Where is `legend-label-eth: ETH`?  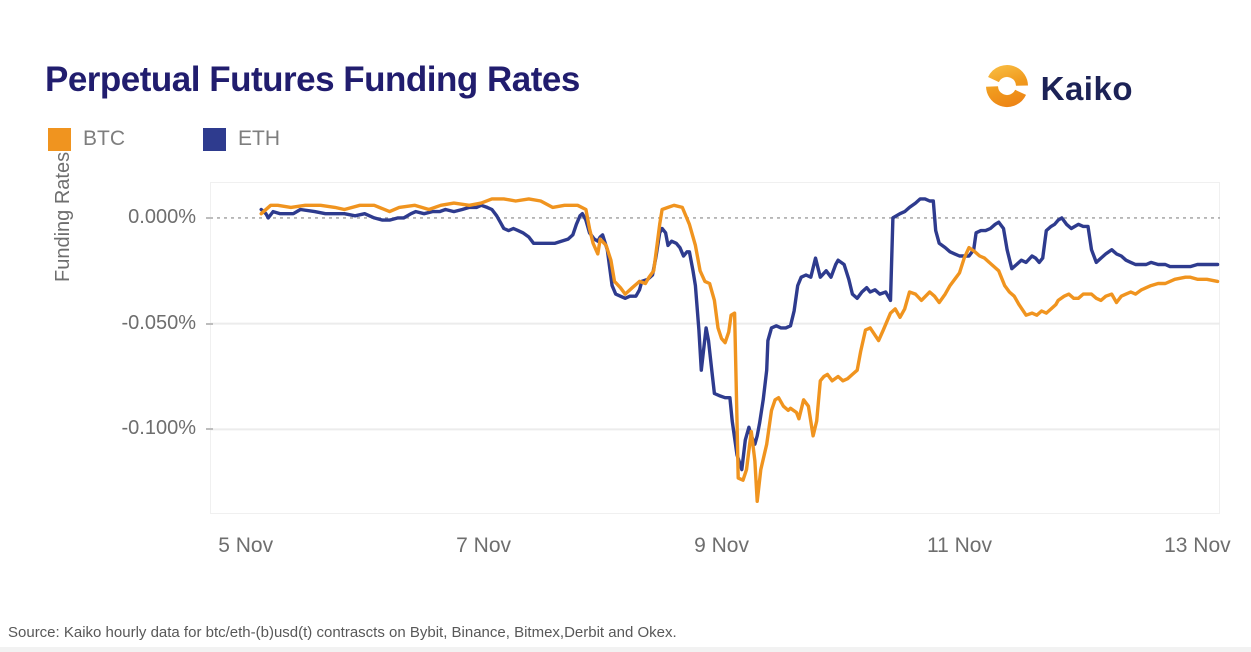
legend-label-eth: ETH is located at coordinates (259, 138).